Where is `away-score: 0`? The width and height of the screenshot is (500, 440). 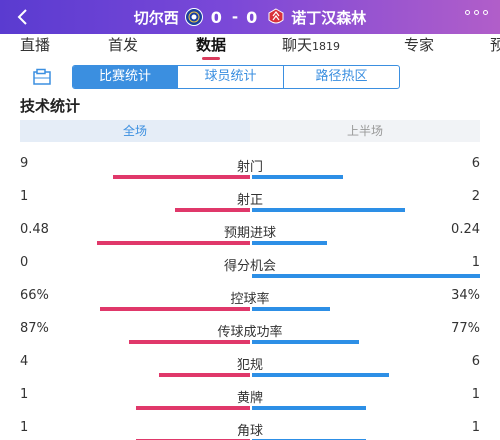
away-score: 0 is located at coordinates (253, 17).